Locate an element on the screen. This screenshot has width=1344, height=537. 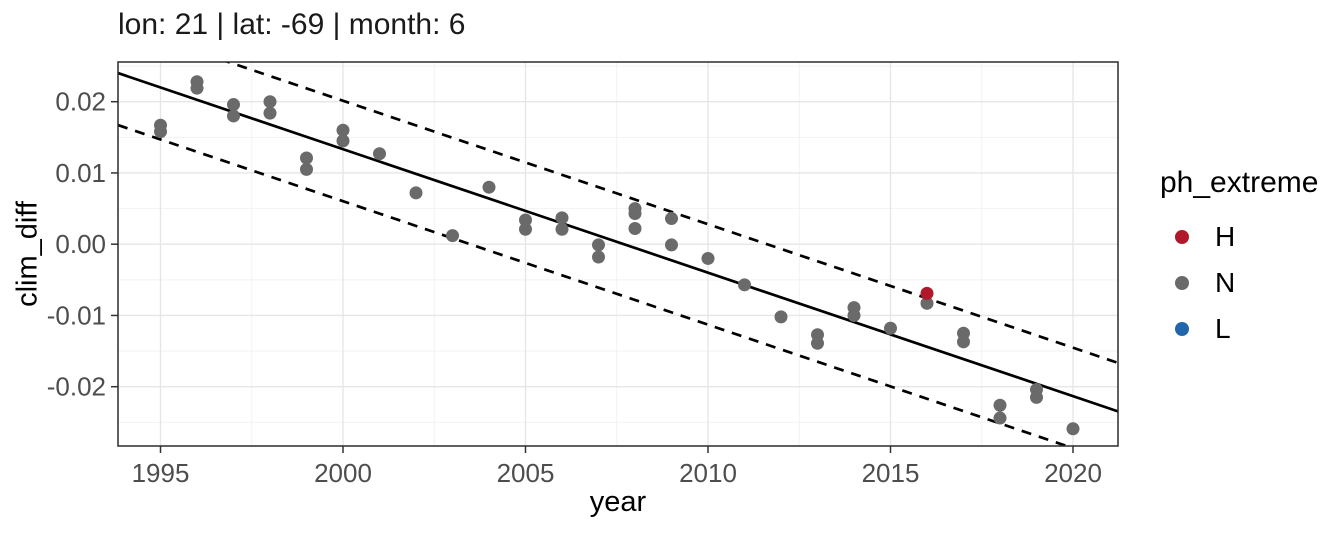
data-point-h is located at coordinates (927, 293).